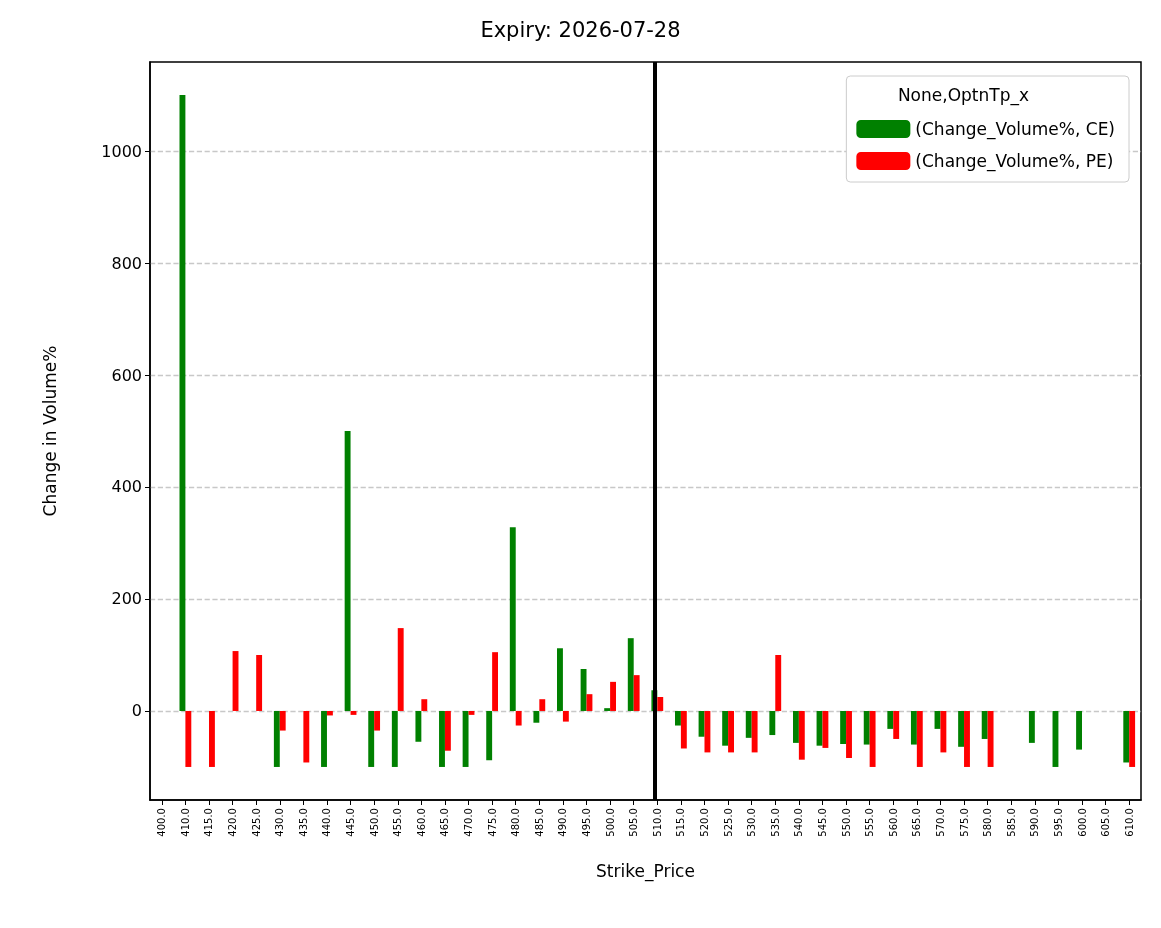 The height and width of the screenshot is (928, 1161). I want to click on x-tick-label: 555.0, so click(870, 822).